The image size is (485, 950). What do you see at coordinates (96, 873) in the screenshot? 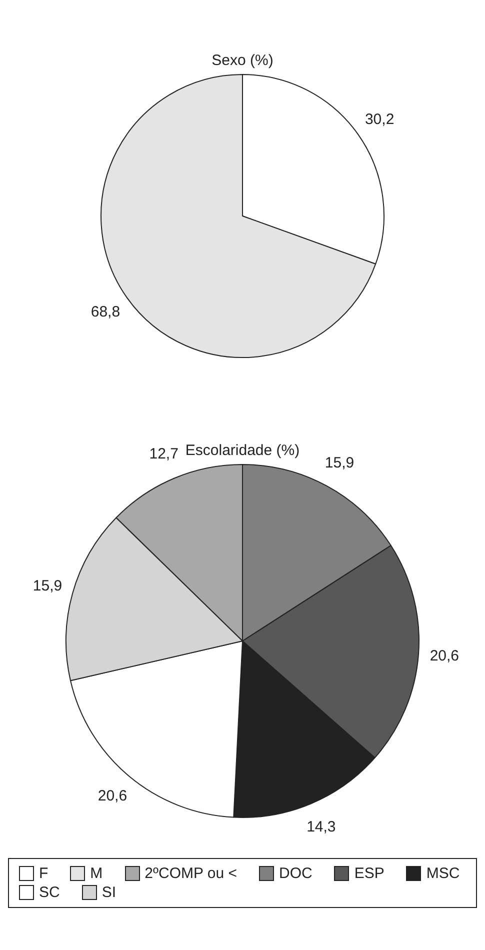
I see `legend-label: M` at bounding box center [96, 873].